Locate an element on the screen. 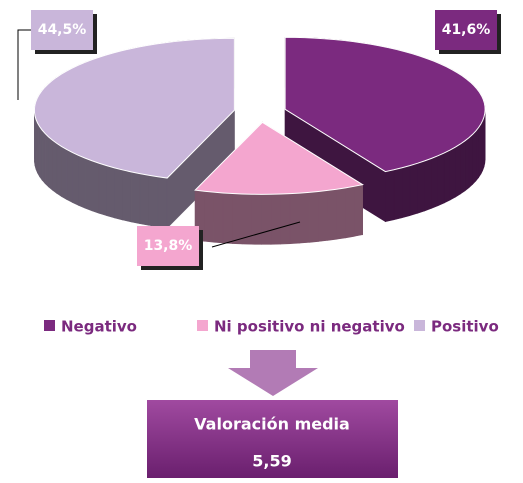 The width and height of the screenshot is (523, 483). summary-label: Valoración media is located at coordinates (272, 424).